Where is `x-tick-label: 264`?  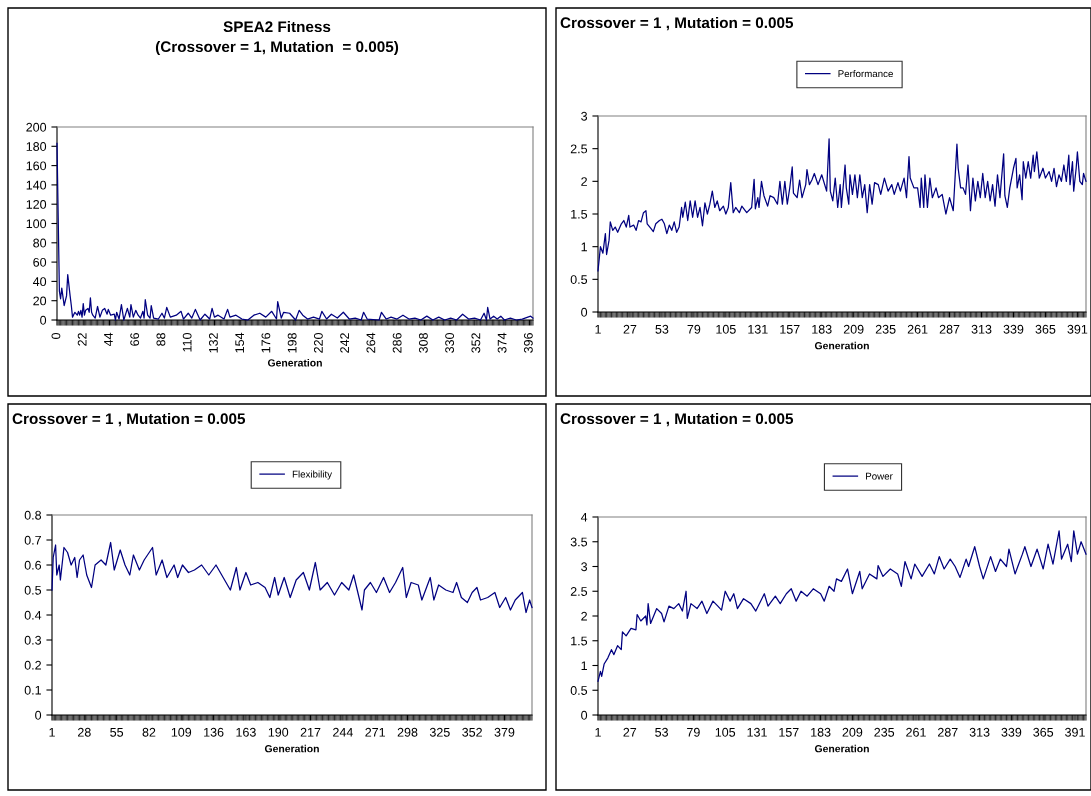
x-tick-label: 264 is located at coordinates (371, 342).